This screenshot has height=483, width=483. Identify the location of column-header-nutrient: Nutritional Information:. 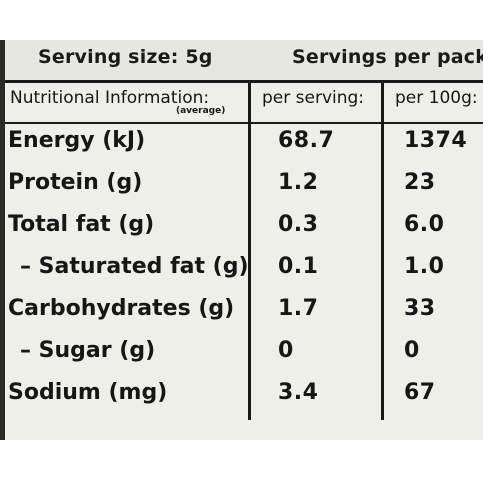
(110, 98).